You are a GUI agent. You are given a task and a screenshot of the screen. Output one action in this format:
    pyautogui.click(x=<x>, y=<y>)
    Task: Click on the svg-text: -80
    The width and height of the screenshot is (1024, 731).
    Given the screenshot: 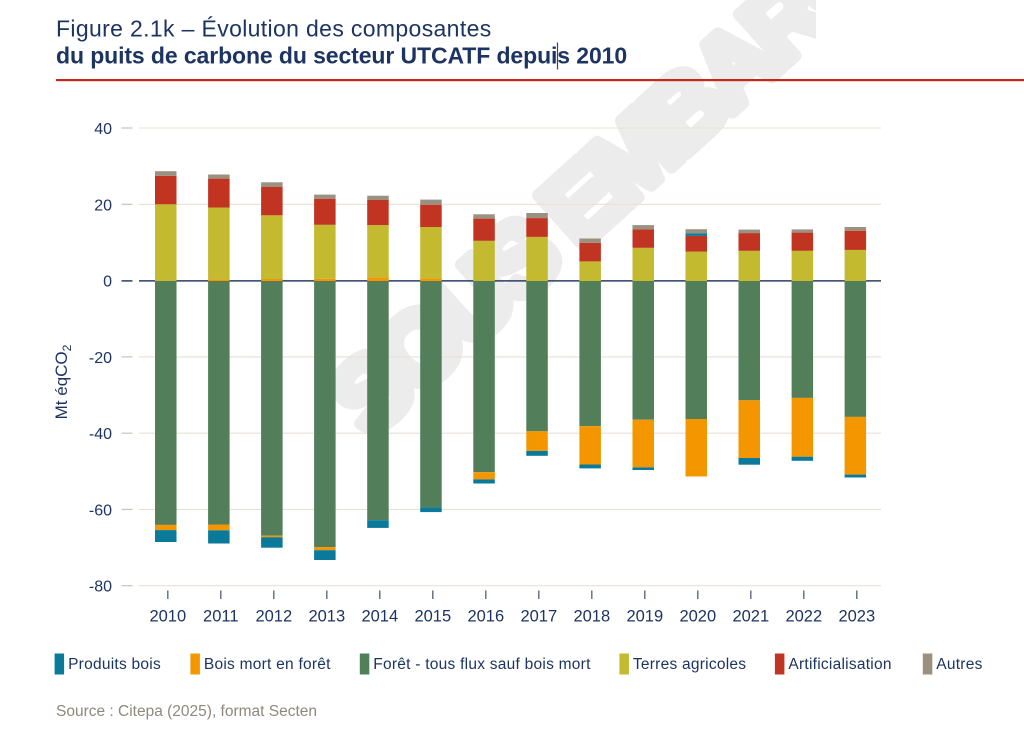 What is the action you would take?
    pyautogui.click(x=100, y=587)
    